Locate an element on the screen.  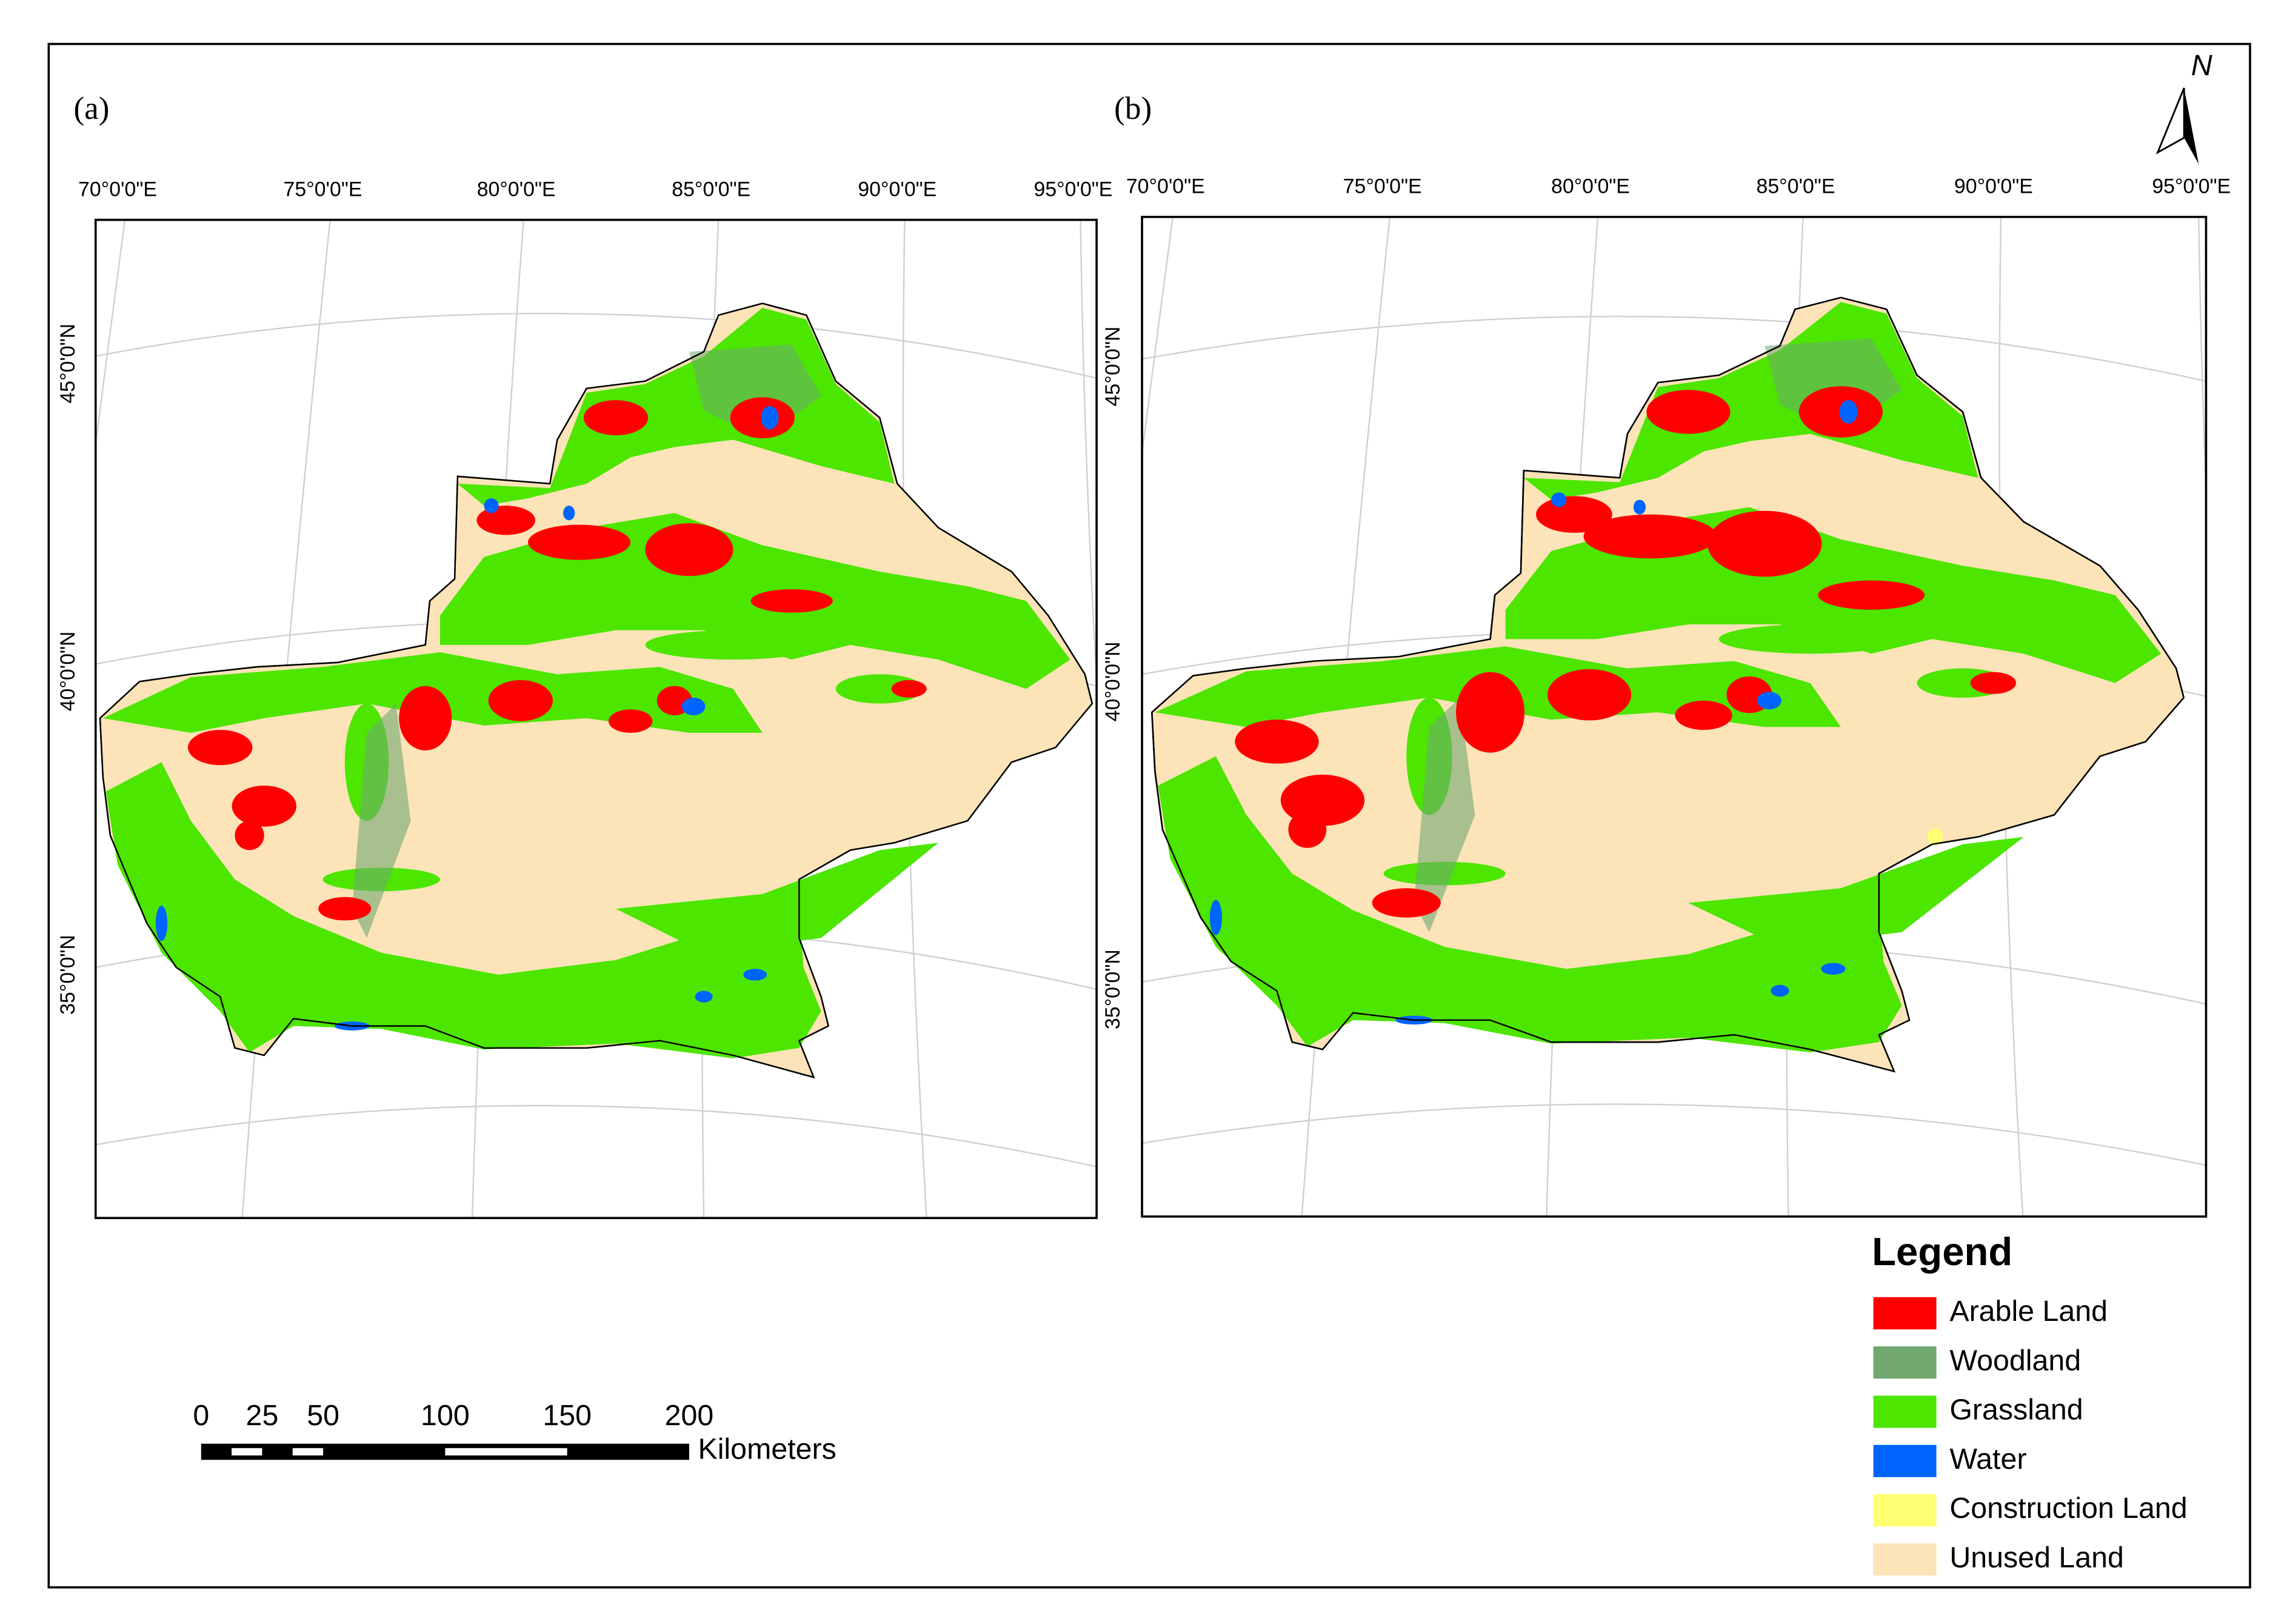
north-arrow: N is located at coordinates (2183, 106).